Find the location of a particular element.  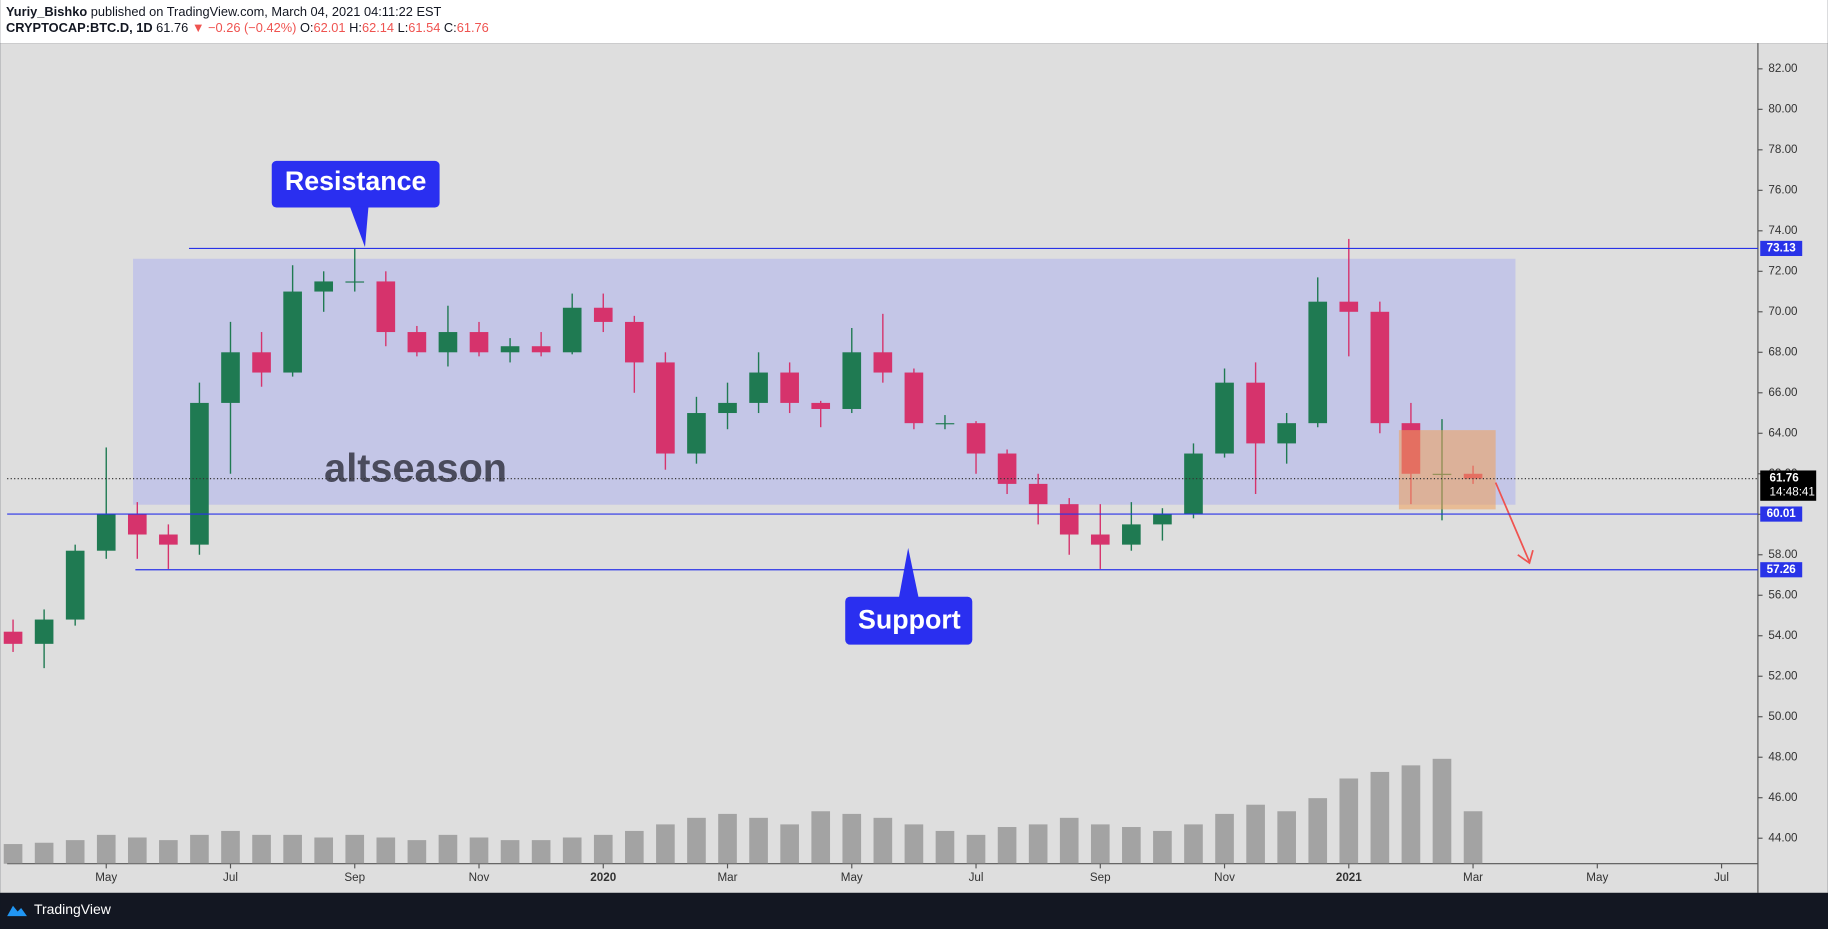

support-label: Support is located at coordinates (909, 619).